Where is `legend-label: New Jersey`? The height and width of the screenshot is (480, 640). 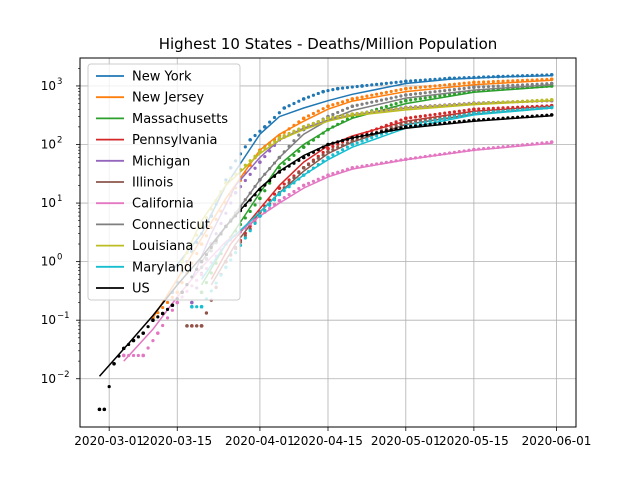
legend-label: New Jersey is located at coordinates (168, 98).